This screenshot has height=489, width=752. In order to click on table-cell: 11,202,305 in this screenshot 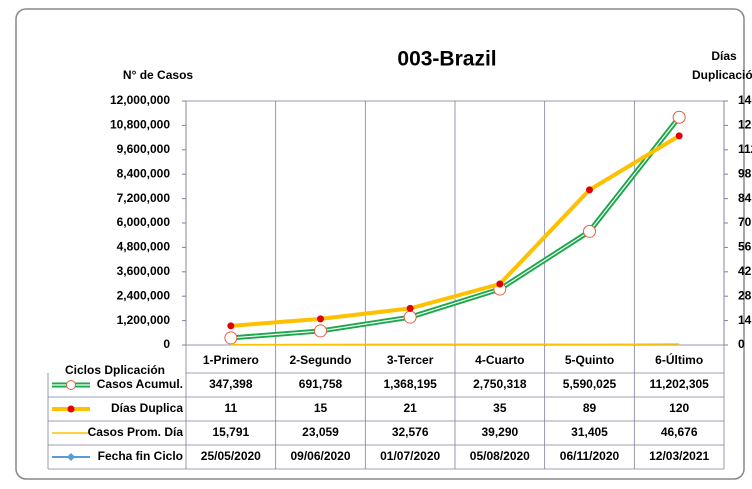, I will do `click(679, 384)`.